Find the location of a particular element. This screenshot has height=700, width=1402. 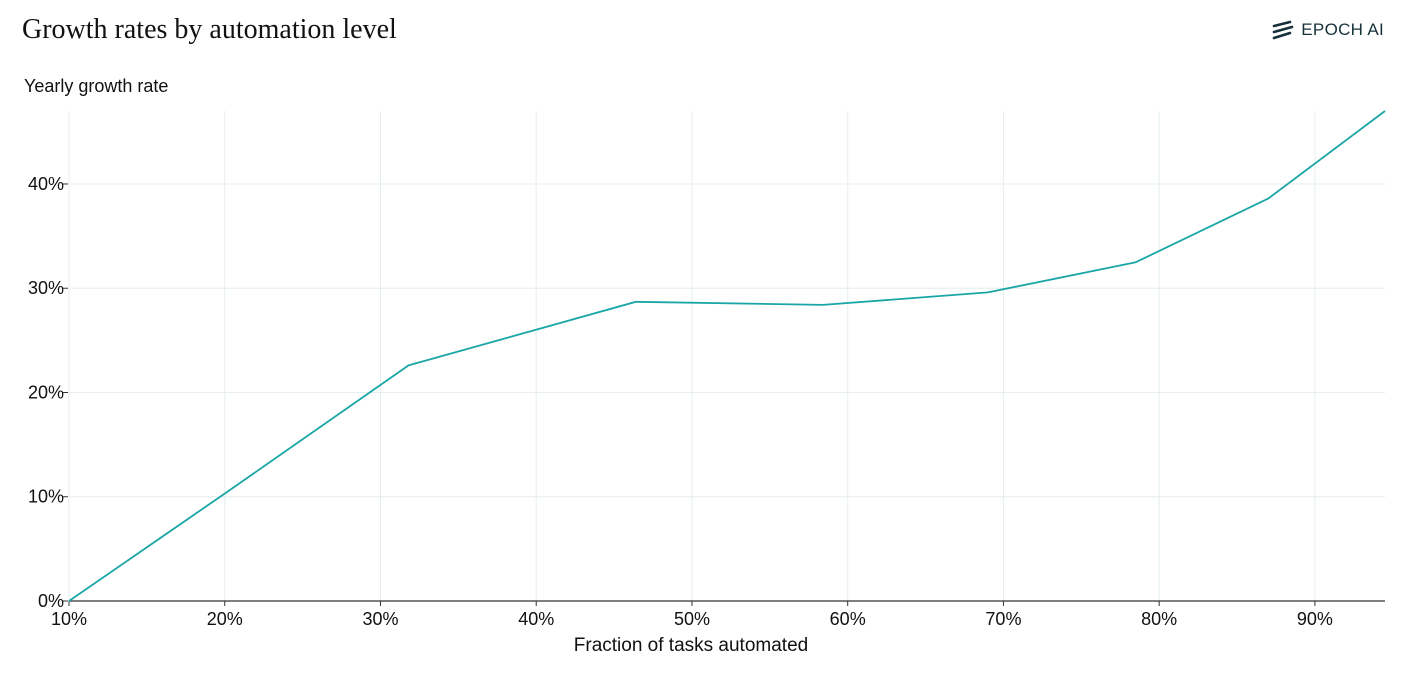

x-tick-label: 30% is located at coordinates (380, 619).